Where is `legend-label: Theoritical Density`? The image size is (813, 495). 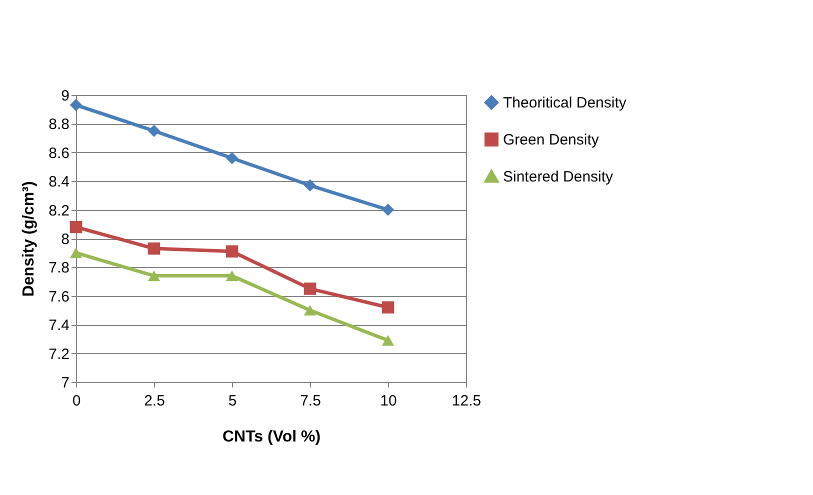 legend-label: Theoritical Density is located at coordinates (565, 103).